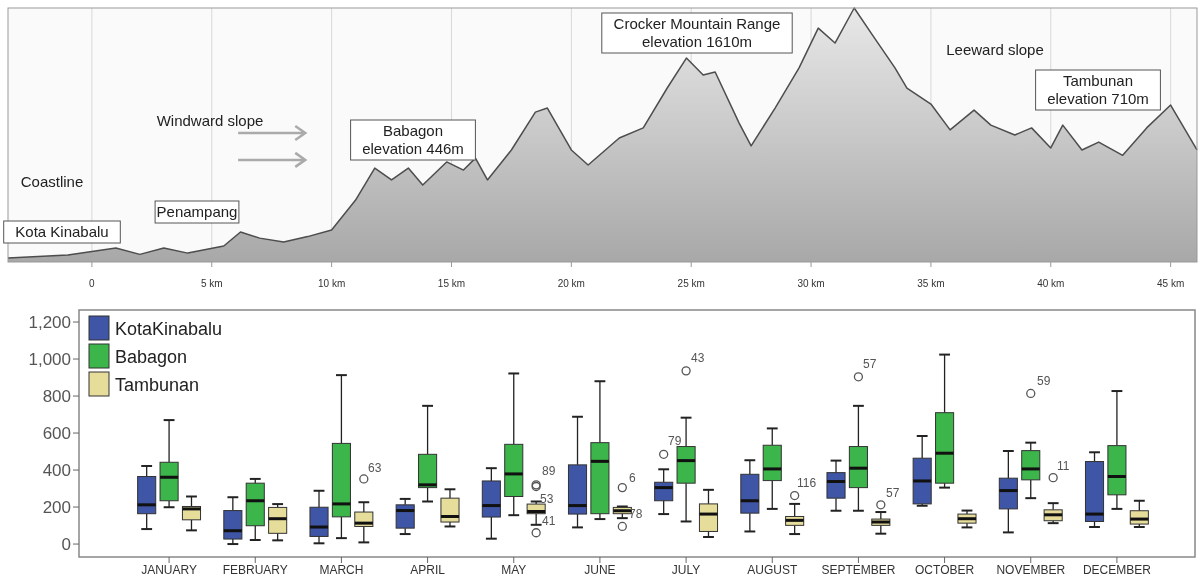 This screenshot has height=584, width=1200. What do you see at coordinates (549, 521) in the screenshot?
I see `annotation: 41` at bounding box center [549, 521].